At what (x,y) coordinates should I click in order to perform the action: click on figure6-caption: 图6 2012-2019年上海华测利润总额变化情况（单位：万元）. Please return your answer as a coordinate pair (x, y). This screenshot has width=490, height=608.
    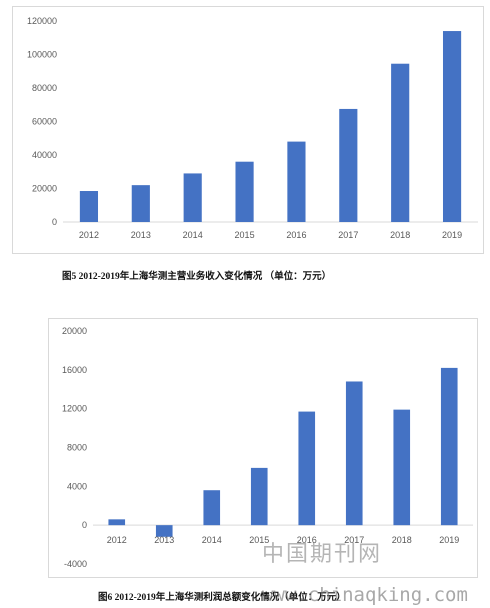
    Looking at the image, I should click on (222, 598).